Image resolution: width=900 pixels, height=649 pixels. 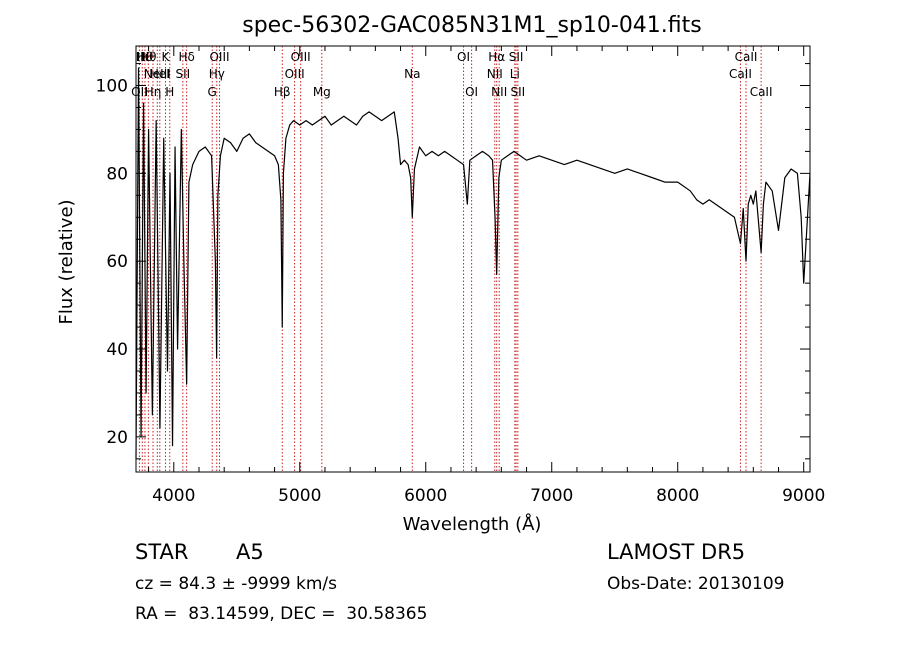 I want to click on x-tick-label: 6000, so click(x=425, y=496).